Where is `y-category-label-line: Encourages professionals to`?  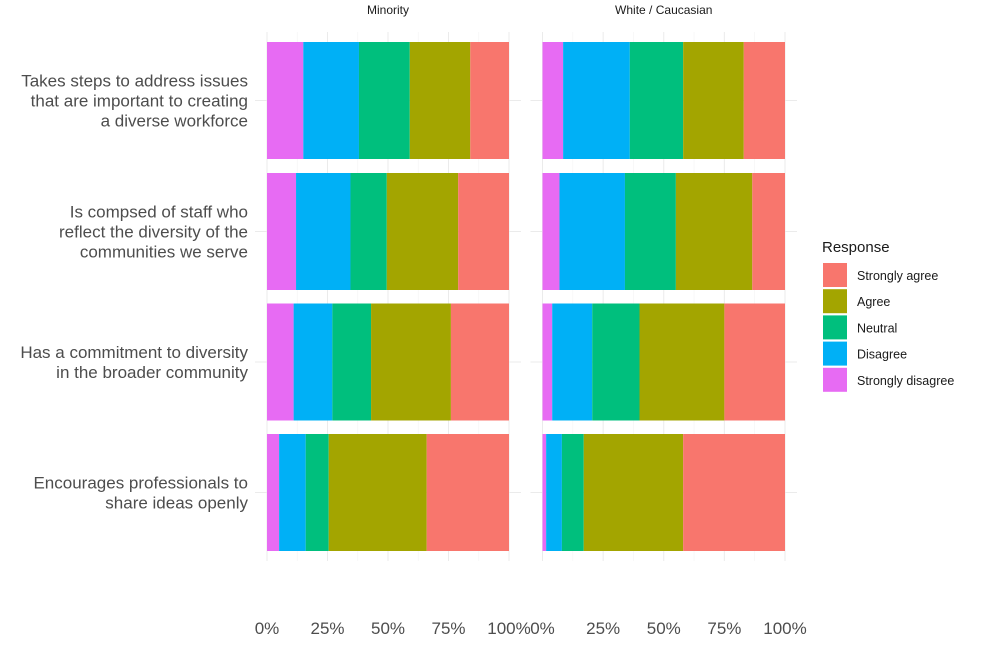
y-category-label-line: Encourages professionals to is located at coordinates (140, 483).